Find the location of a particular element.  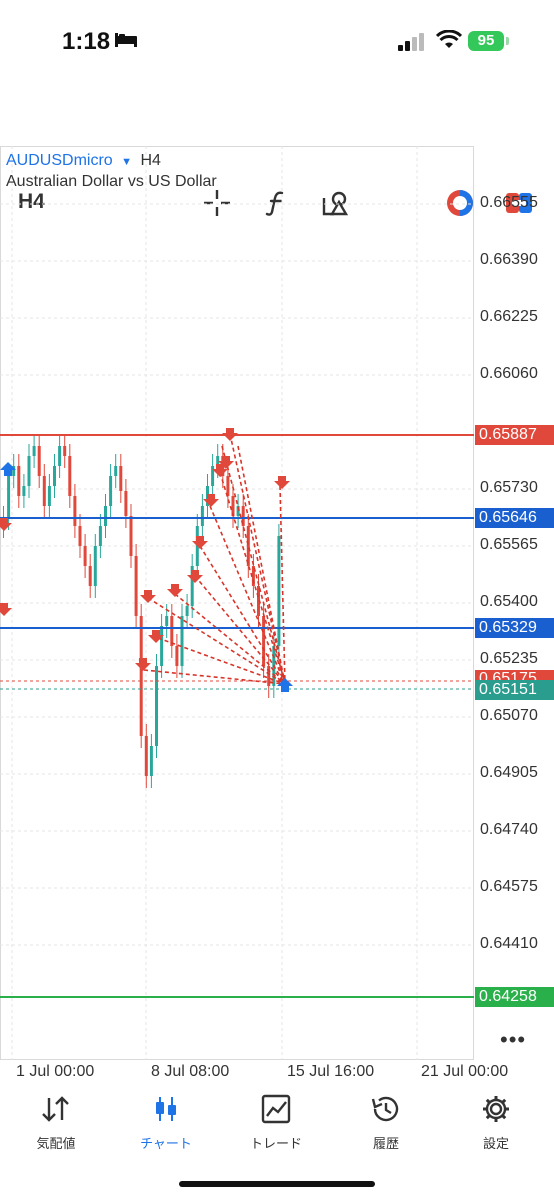

price-tick: 0.66225 is located at coordinates (509, 316).